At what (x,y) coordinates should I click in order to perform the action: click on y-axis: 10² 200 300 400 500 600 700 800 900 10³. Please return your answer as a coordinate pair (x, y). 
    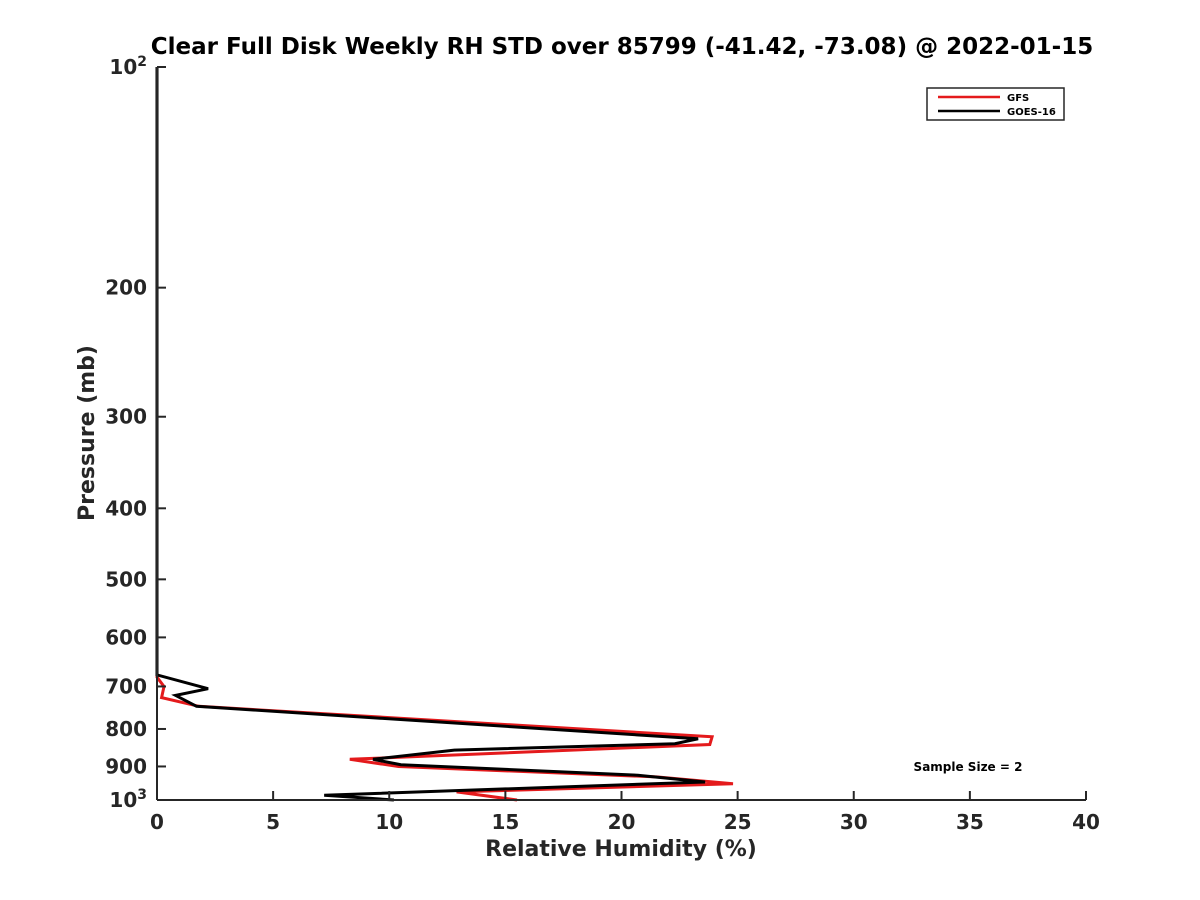
    Looking at the image, I should click on (135, 433).